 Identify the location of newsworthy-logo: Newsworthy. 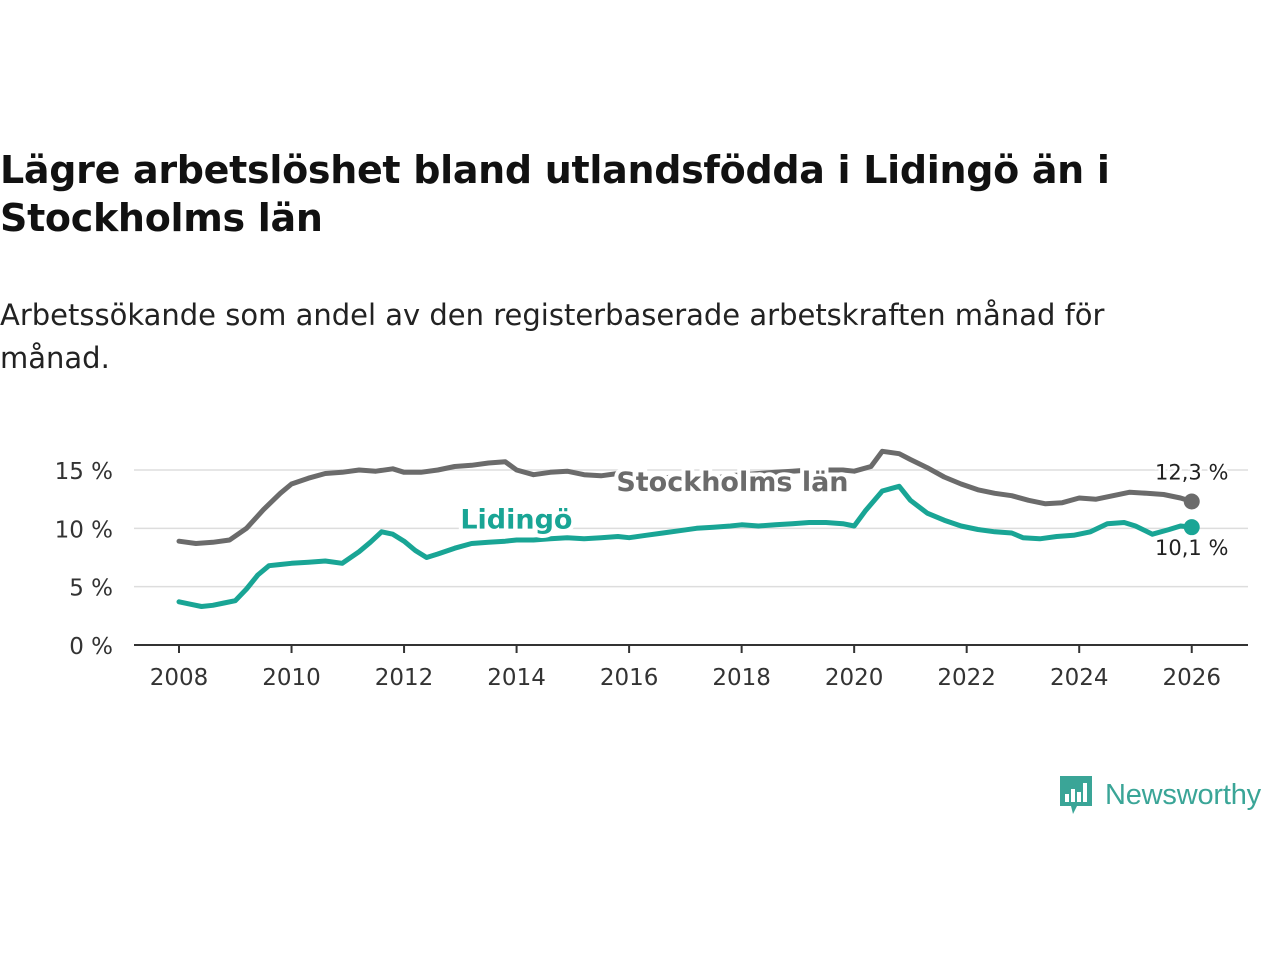
(1159, 795).